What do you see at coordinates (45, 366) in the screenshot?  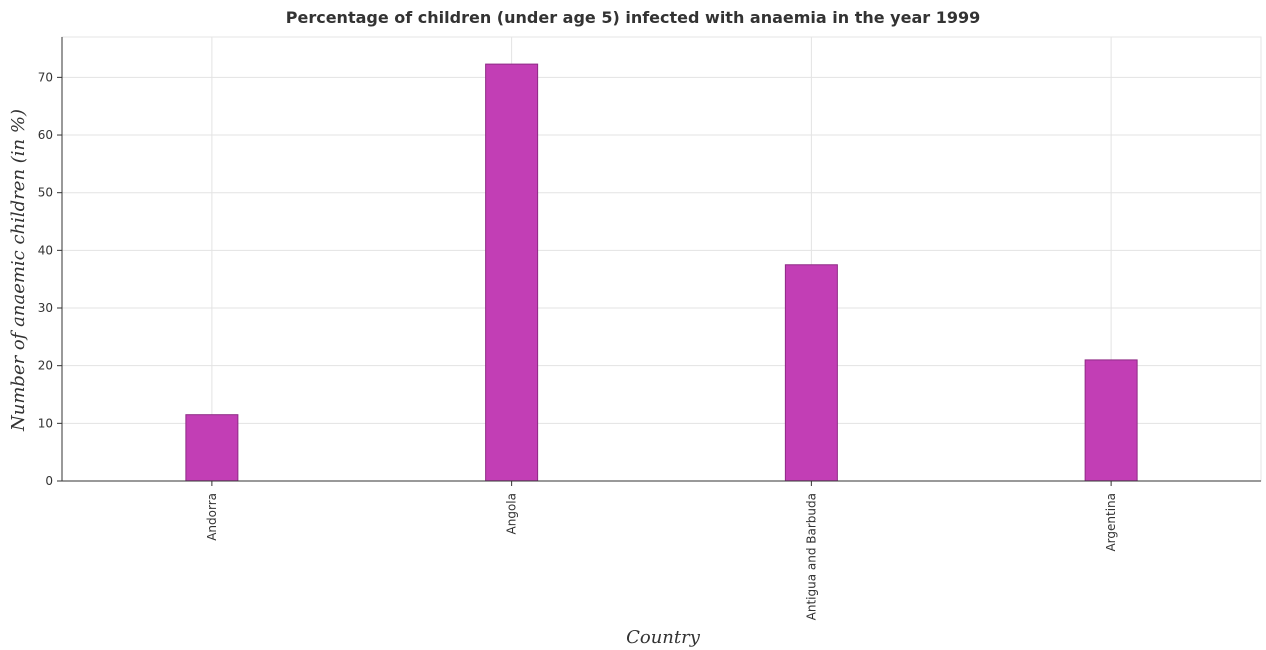 I see `y-tick-label: 20` at bounding box center [45, 366].